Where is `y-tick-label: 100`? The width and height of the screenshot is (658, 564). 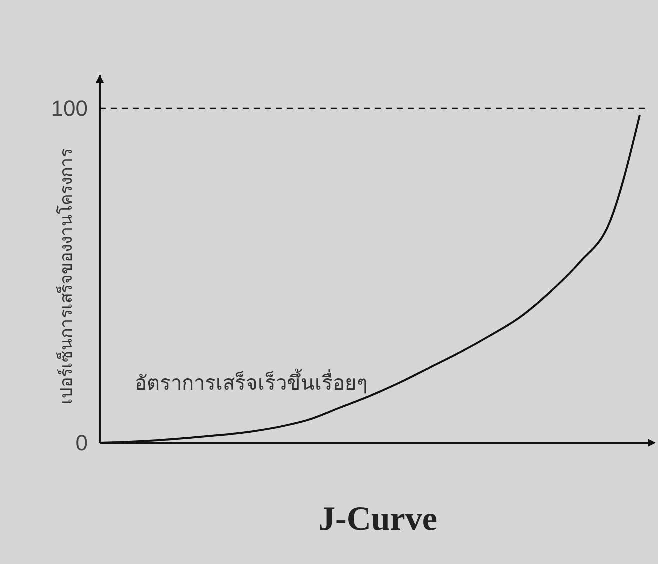
y-tick-label: 100 is located at coordinates (69, 109).